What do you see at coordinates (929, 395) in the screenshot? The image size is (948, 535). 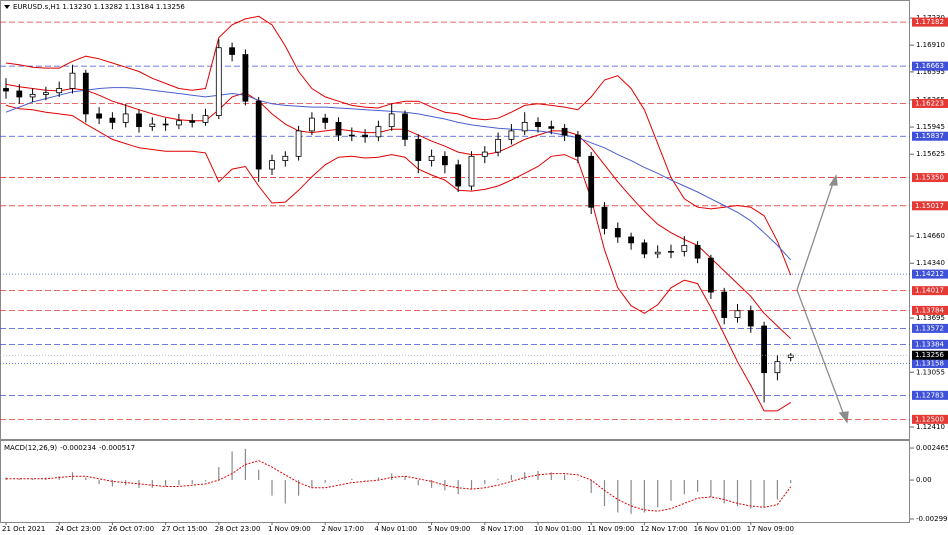 I see `level-label: 1.12783` at bounding box center [929, 395].